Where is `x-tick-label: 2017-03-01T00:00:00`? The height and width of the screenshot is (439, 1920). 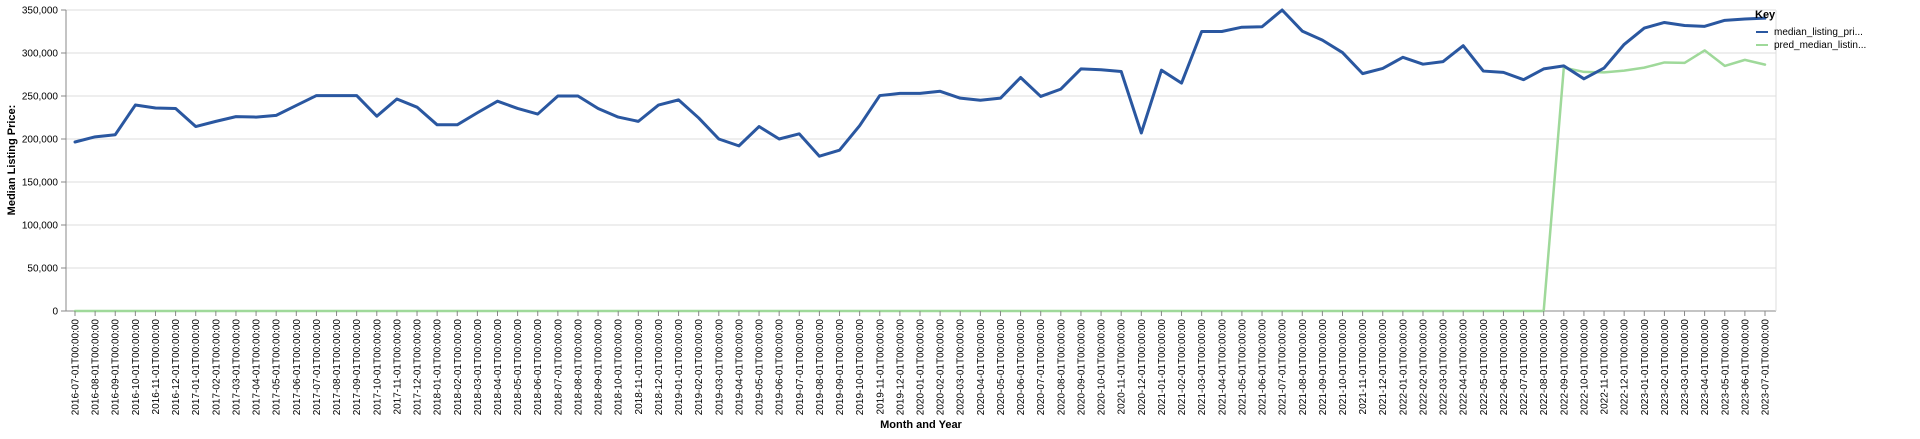
x-tick-label: 2017-03-01T00:00:00 is located at coordinates (236, 367).